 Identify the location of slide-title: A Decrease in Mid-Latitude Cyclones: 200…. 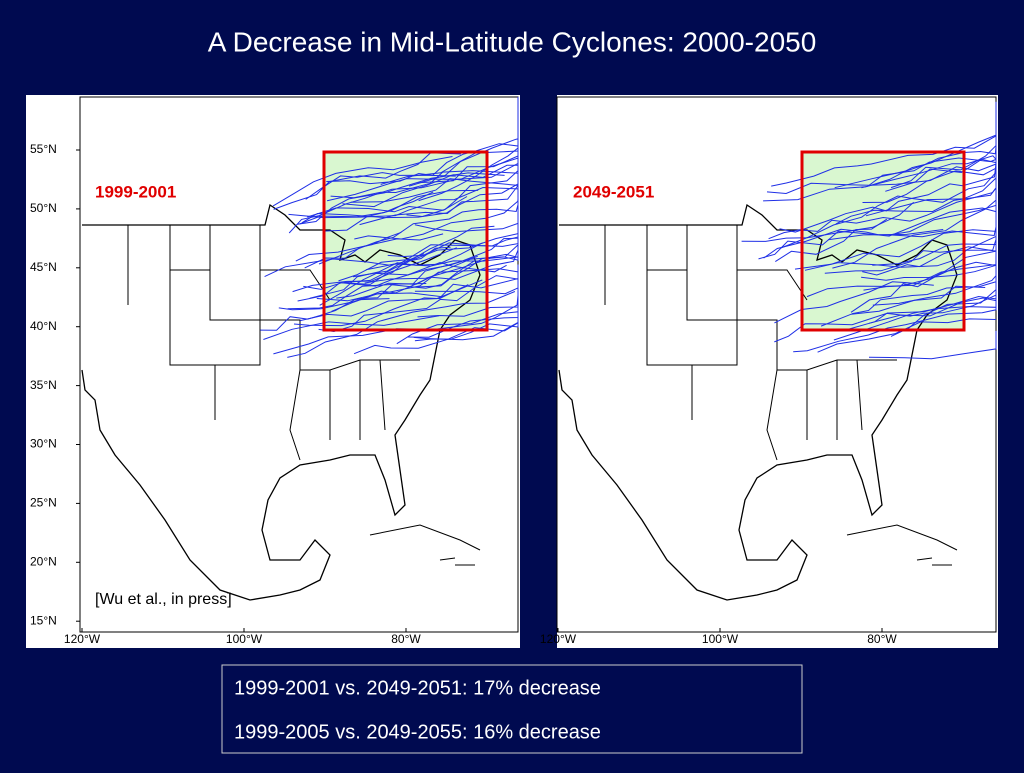
(512, 41).